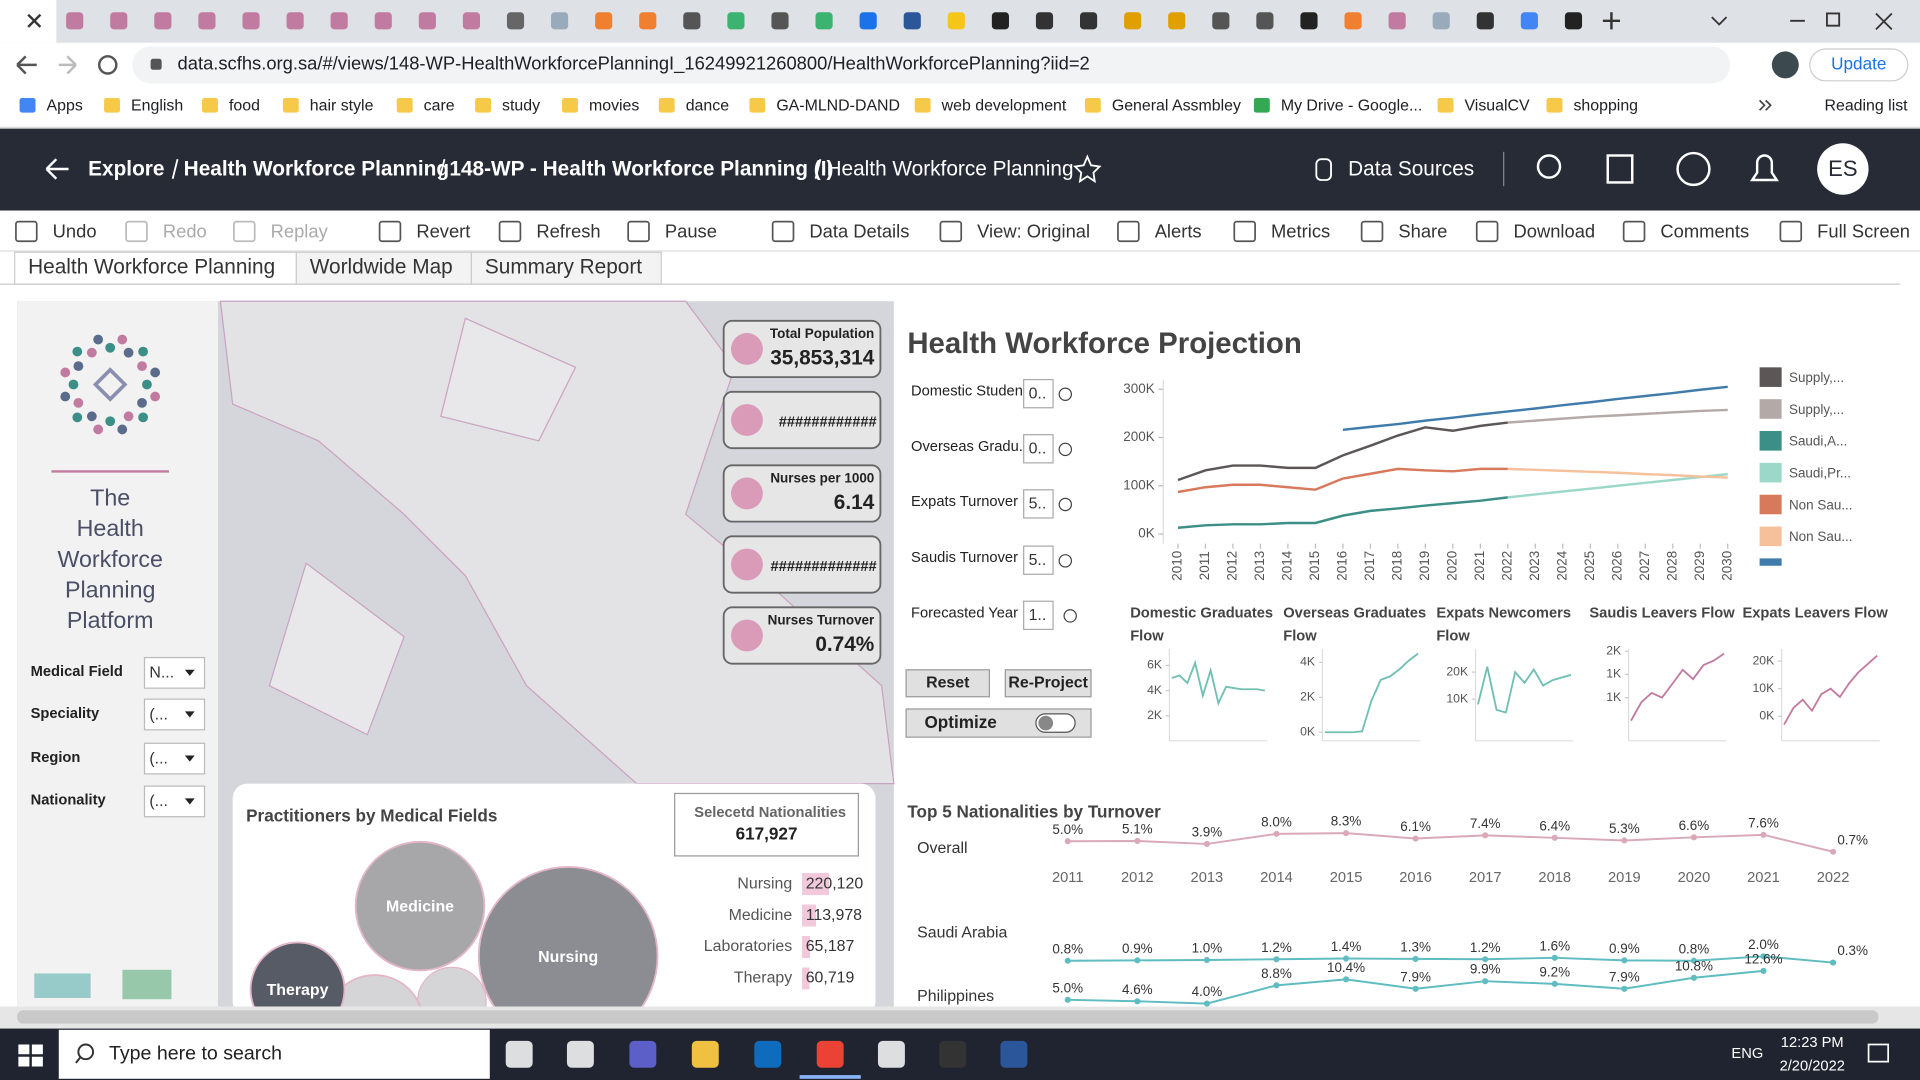  I want to click on scroll-thumb, so click(947, 1016).